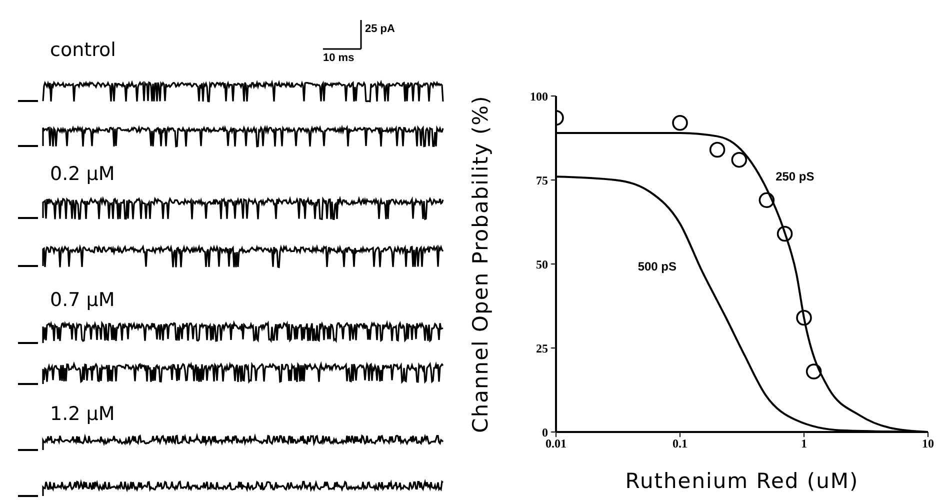 The image size is (951, 500). What do you see at coordinates (542, 264) in the screenshot?
I see `y-tick-label: 50` at bounding box center [542, 264].